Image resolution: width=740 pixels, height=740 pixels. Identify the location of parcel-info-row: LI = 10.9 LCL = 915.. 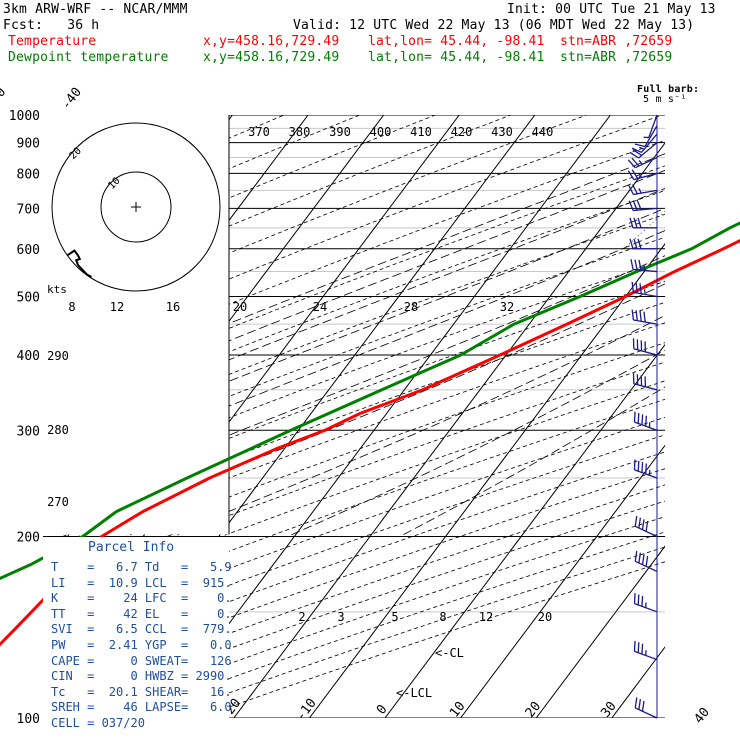
(141, 582).